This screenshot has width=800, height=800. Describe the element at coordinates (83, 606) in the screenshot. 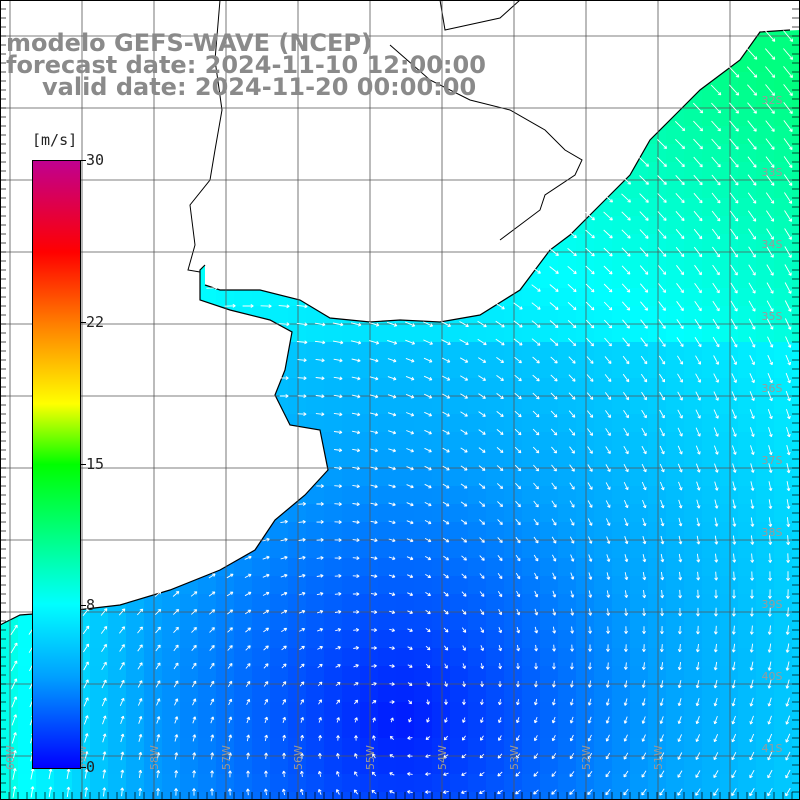

I see `colorbar-tick` at that location.